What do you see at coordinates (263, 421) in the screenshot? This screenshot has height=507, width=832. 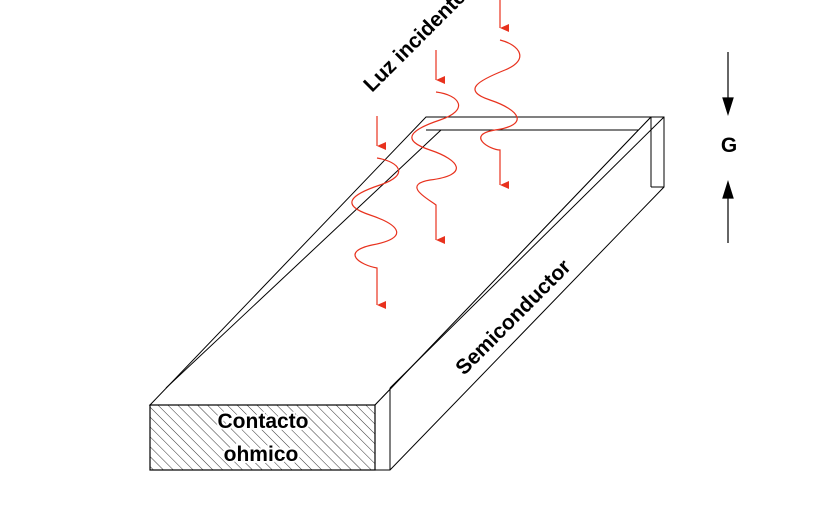 I see `contact-label-line1: Contacto` at bounding box center [263, 421].